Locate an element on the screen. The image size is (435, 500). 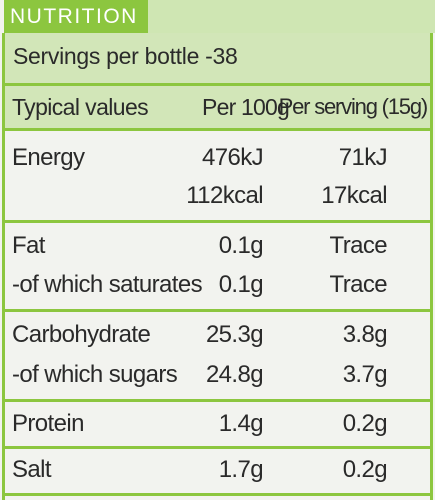
row-fat-label: Fat is located at coordinates (28, 245).